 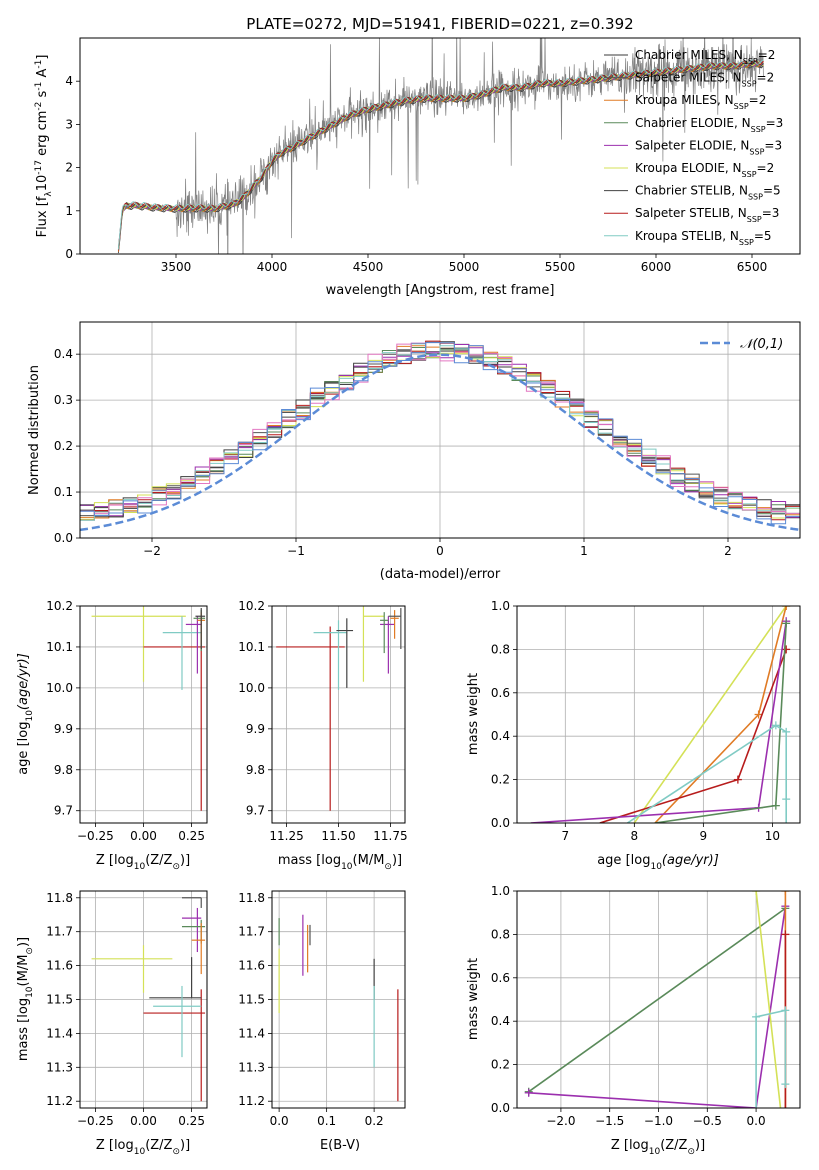 What do you see at coordinates (191, 836) in the screenshot?
I see `x-tick-label: 0.25` at bounding box center [191, 836].